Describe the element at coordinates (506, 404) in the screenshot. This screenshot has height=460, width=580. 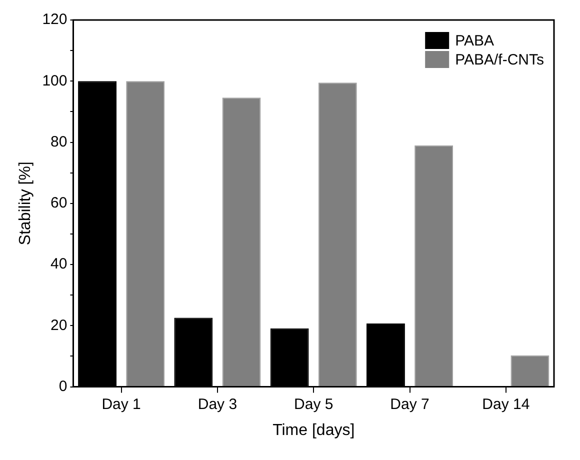
I see `x-tick-label: Day 14` at that location.